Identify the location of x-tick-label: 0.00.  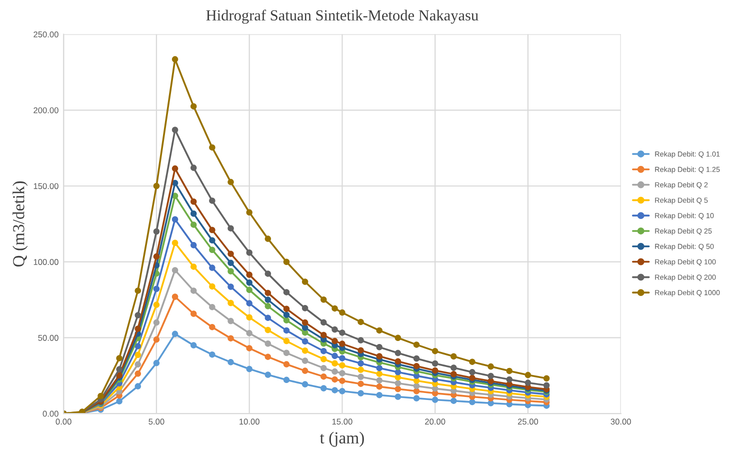
(64, 421).